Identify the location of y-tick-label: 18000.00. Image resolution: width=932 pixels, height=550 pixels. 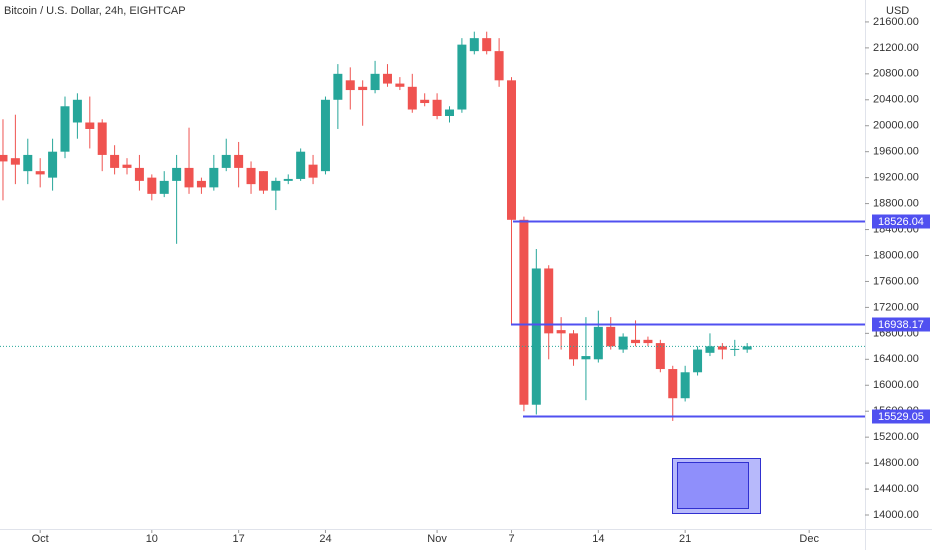
(896, 255).